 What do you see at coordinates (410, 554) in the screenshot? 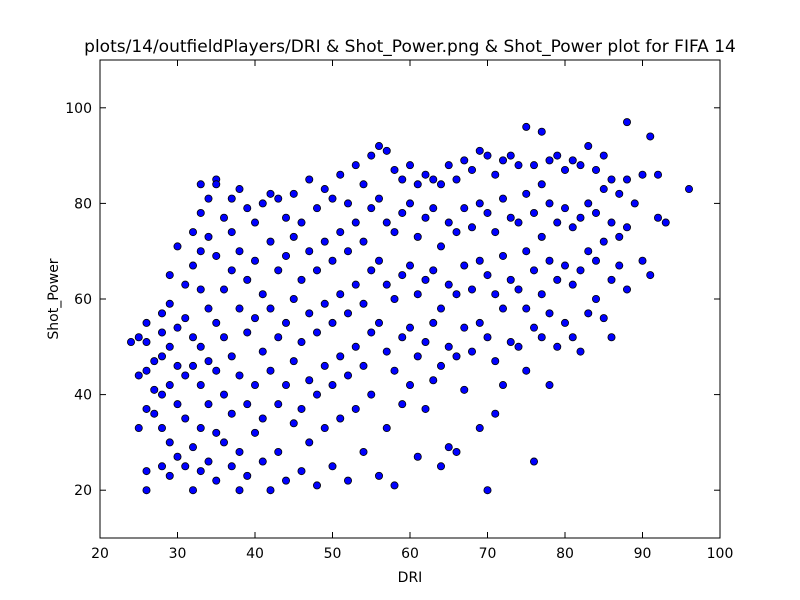
I see `x-tick-label-60: 60` at bounding box center [410, 554].